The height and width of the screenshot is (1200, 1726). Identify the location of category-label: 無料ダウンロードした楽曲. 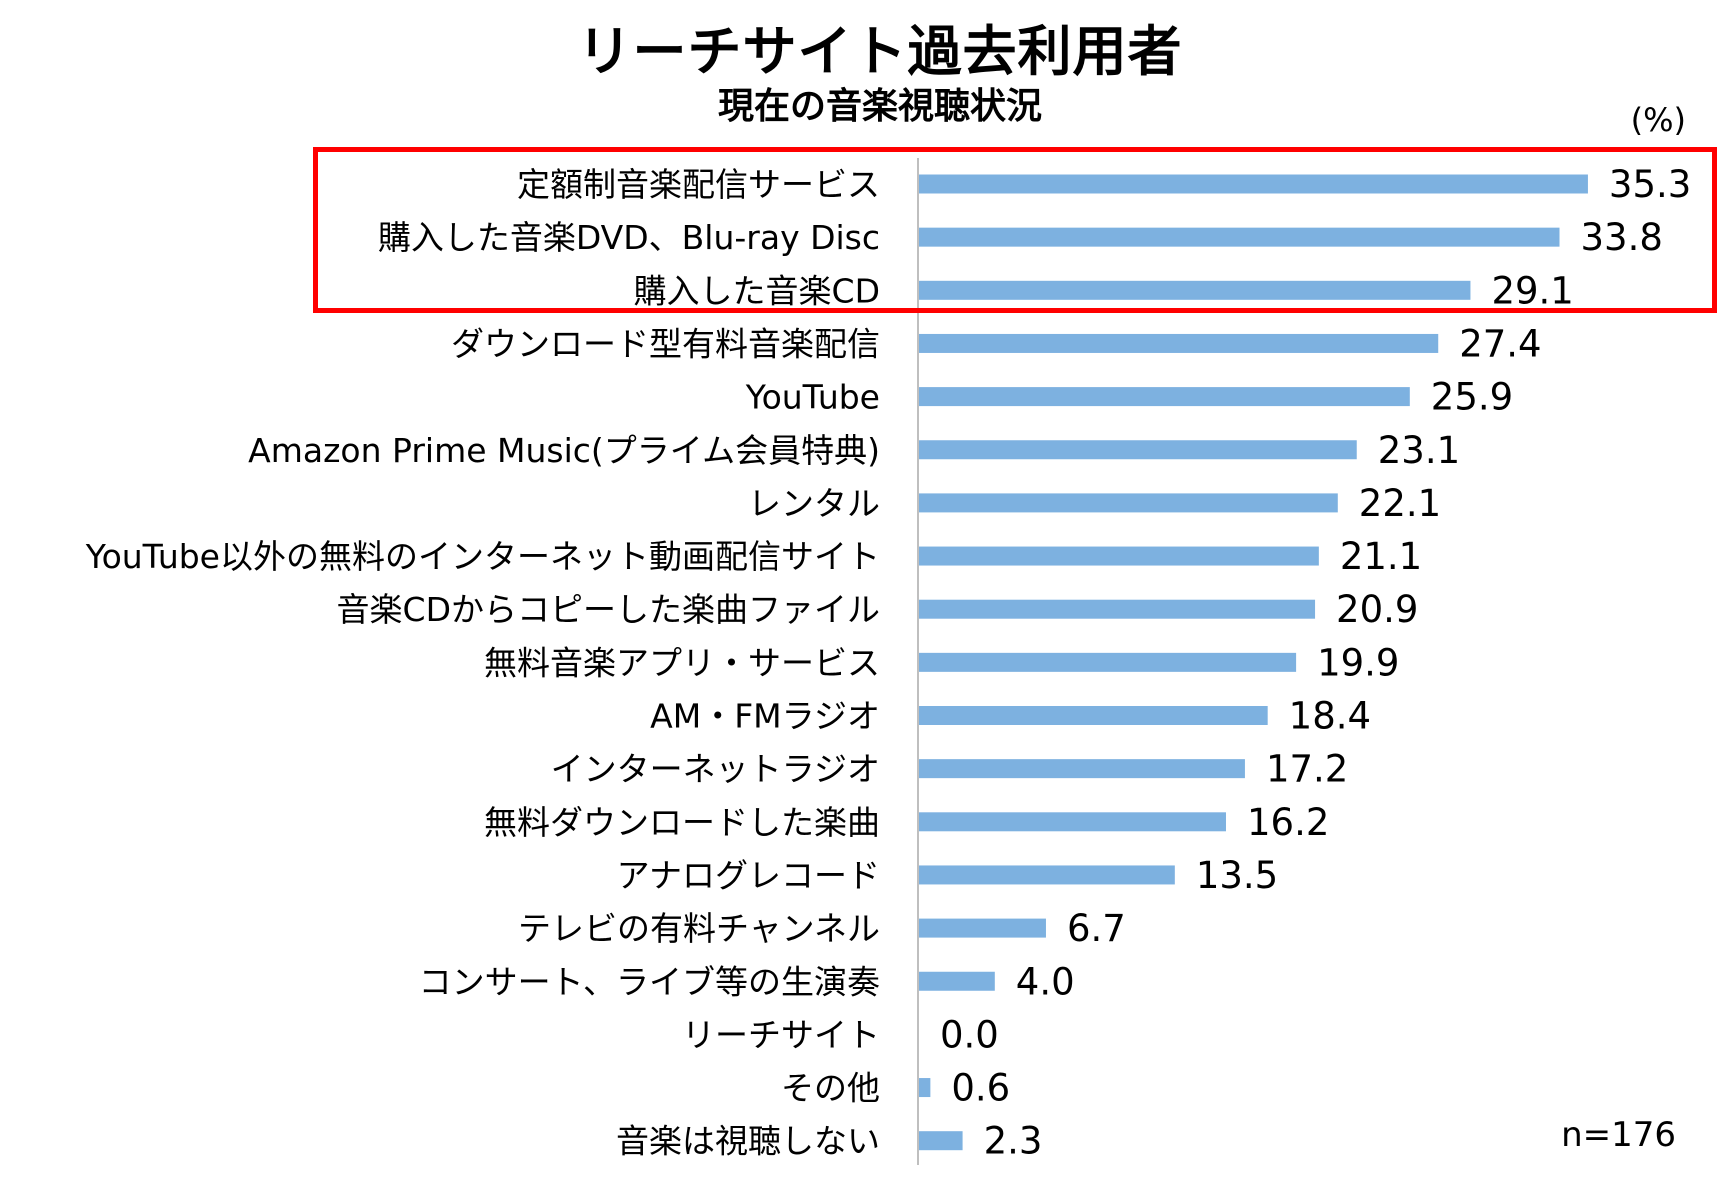
(682, 822).